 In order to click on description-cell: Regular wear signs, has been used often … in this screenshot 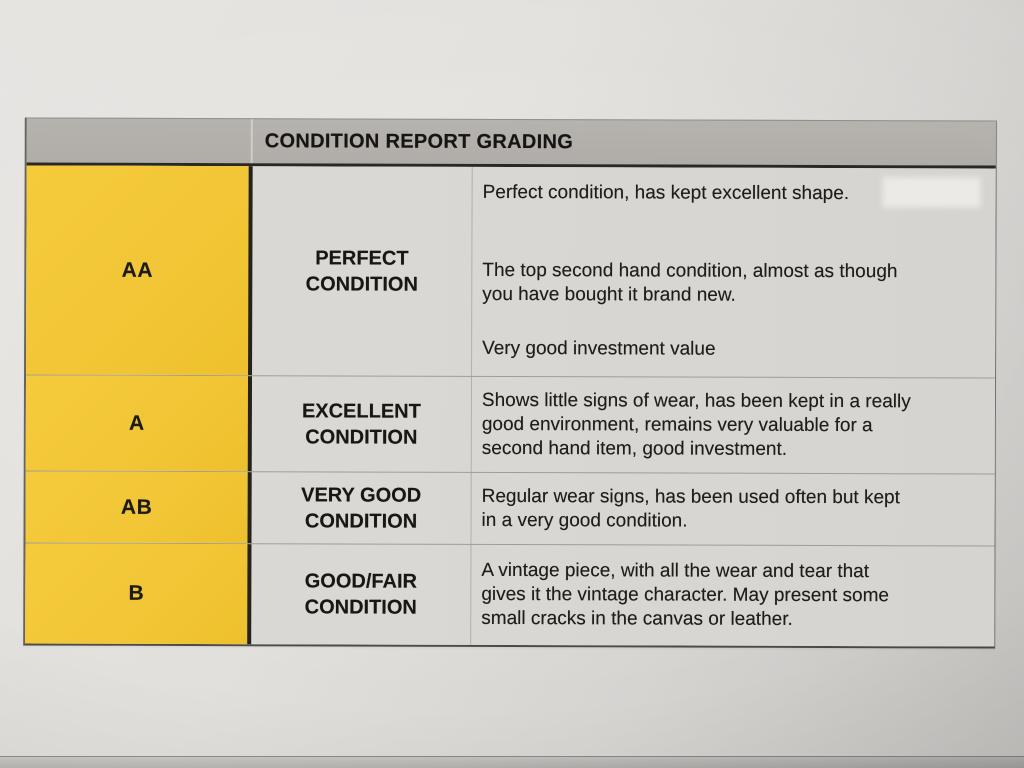, I will do `click(732, 509)`.